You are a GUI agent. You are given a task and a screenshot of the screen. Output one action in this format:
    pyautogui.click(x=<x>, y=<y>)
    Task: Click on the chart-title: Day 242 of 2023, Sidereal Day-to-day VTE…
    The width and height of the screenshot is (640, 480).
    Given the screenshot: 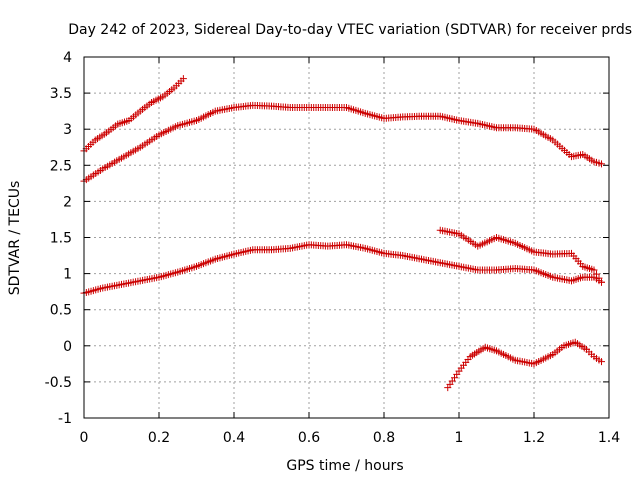 What is the action you would take?
    pyautogui.click(x=350, y=30)
    